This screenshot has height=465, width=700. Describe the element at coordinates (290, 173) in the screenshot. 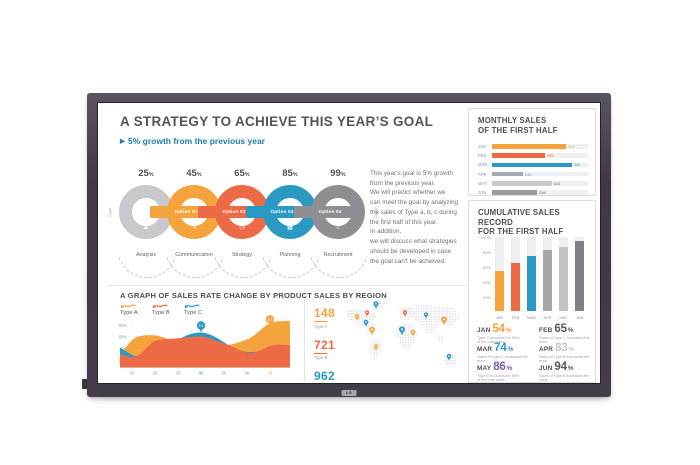

I see `step-percent: 85%` at that location.